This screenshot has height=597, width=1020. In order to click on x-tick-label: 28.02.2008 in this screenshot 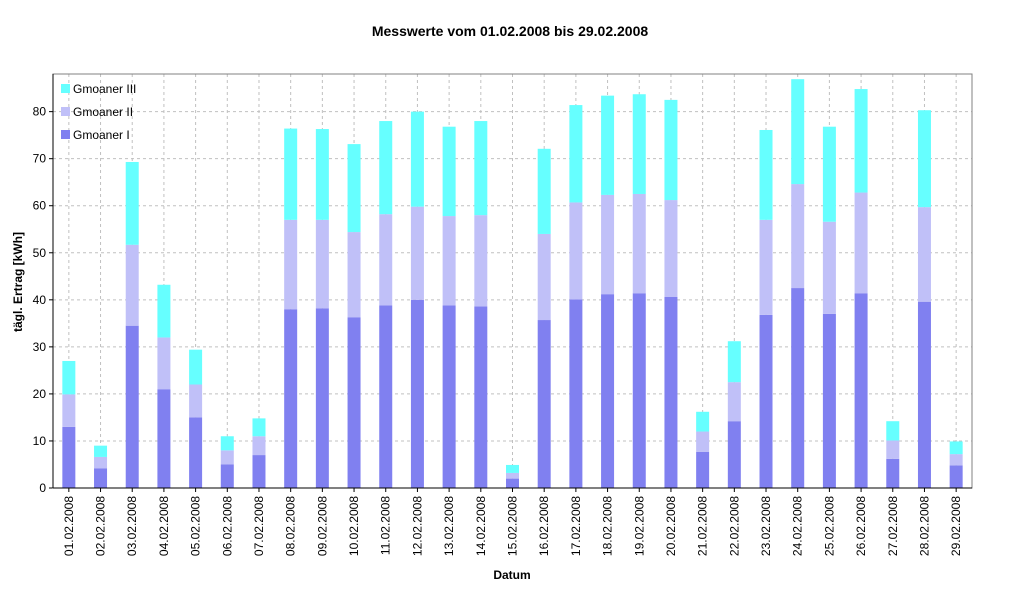, I will do `click(924, 526)`.